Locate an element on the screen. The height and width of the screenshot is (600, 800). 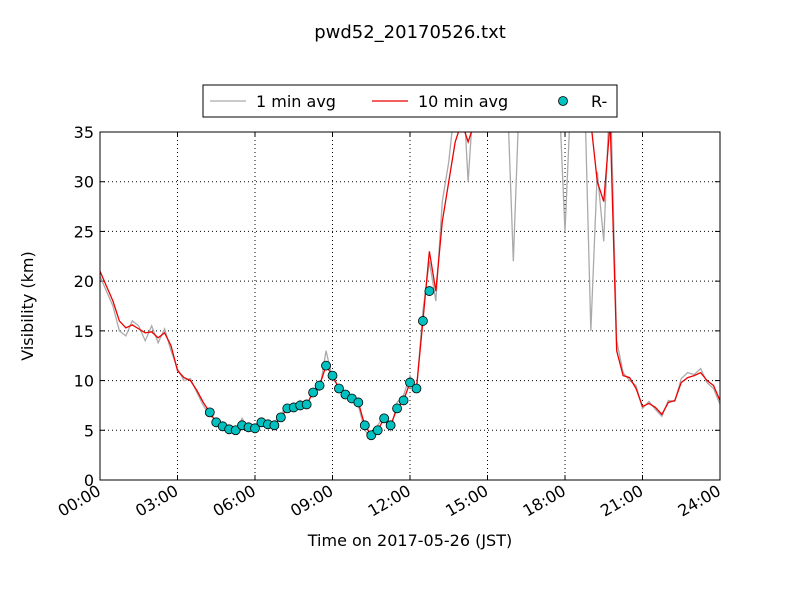
x-tick-label: 06:00 is located at coordinates (234, 501).